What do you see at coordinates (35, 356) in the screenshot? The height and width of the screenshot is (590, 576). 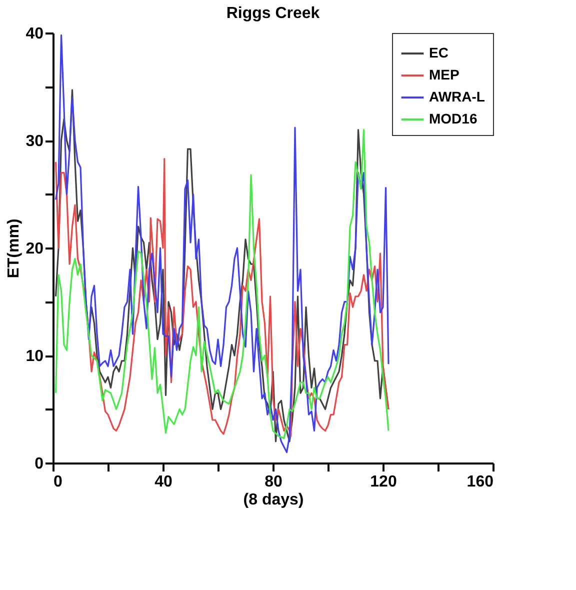 I see `y-tick-label: 10` at bounding box center [35, 356].